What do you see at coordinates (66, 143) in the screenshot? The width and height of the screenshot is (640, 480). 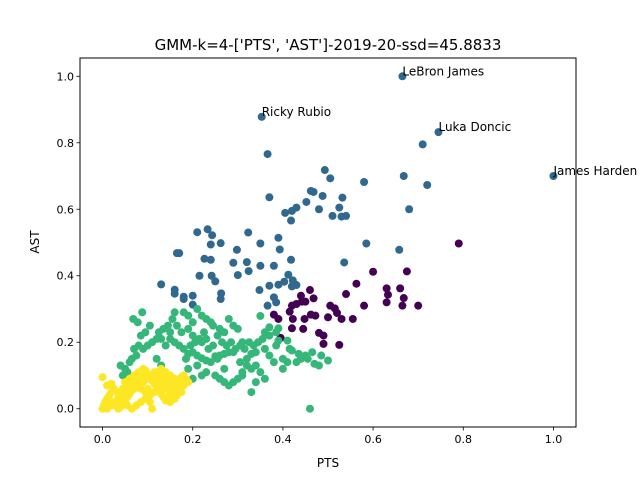 I see `y-tick-label: 0.8` at bounding box center [66, 143].